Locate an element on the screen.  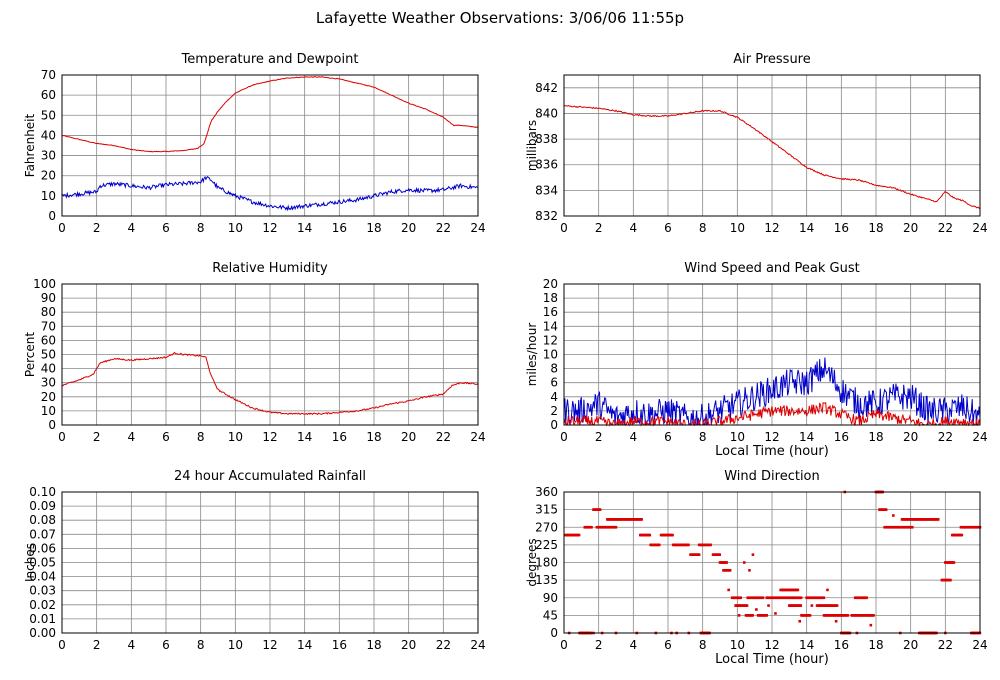
y-tick-label: 14 is located at coordinates (550, 326).